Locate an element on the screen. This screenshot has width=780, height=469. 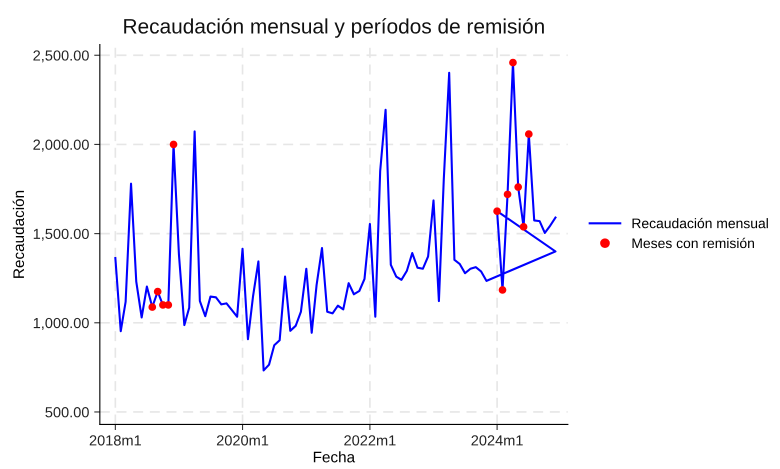
y-tick-label: 1,500.00 is located at coordinates (61, 234).